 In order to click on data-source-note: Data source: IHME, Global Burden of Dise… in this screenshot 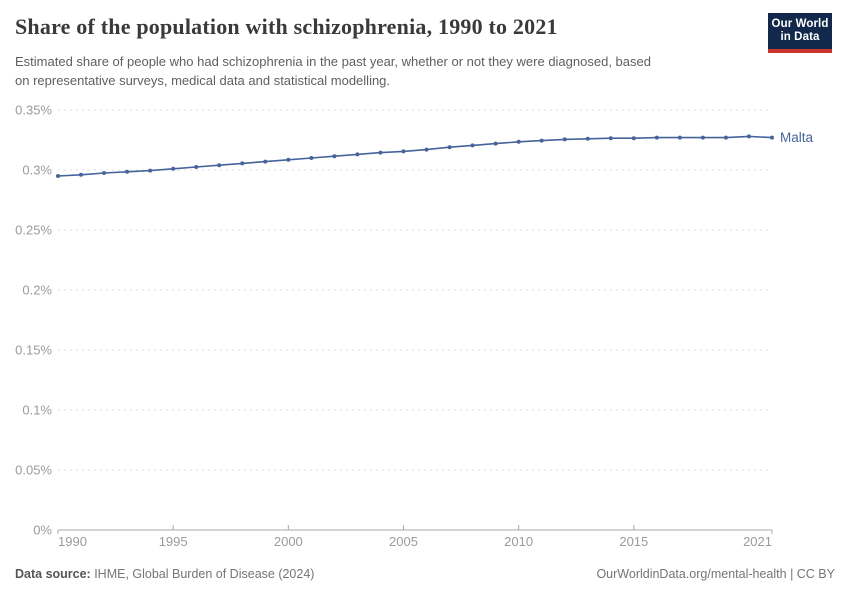, I will do `click(164, 574)`.